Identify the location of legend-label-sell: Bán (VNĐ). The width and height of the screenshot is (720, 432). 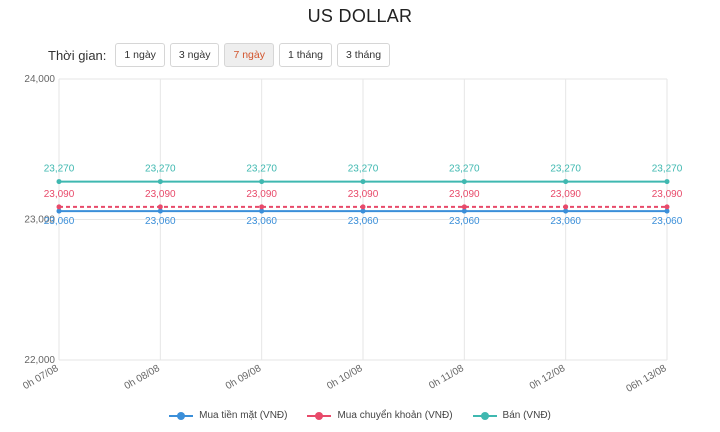
(526, 415).